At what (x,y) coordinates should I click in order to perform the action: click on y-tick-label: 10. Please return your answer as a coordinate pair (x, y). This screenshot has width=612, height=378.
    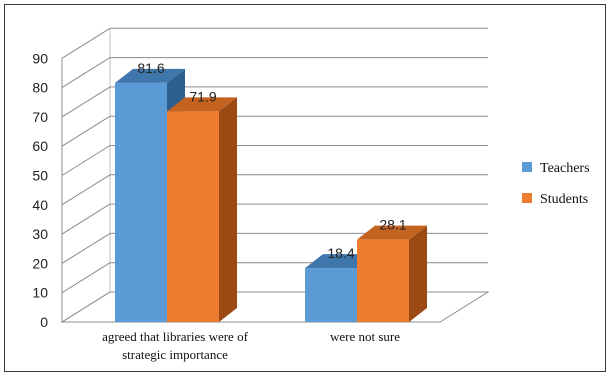
    Looking at the image, I should click on (40, 293).